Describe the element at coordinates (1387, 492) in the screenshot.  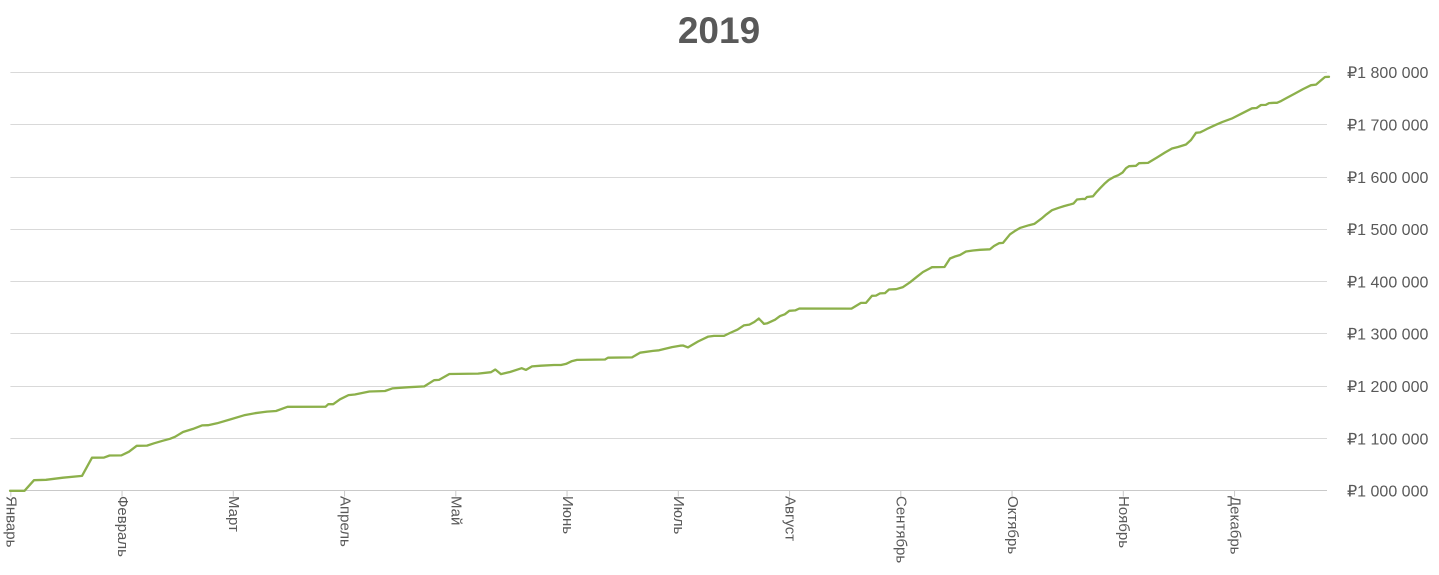
I see `svg-text: ₽1 000 000` at that location.